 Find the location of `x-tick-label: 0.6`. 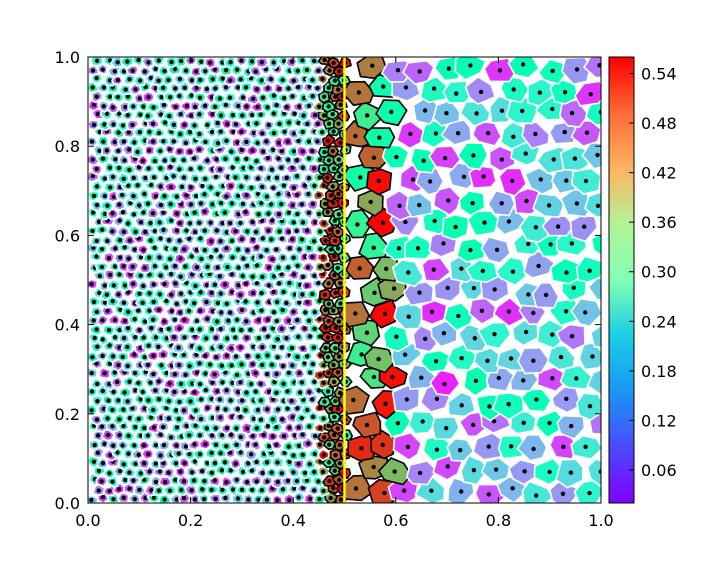

x-tick-label: 0.6 is located at coordinates (395, 520).